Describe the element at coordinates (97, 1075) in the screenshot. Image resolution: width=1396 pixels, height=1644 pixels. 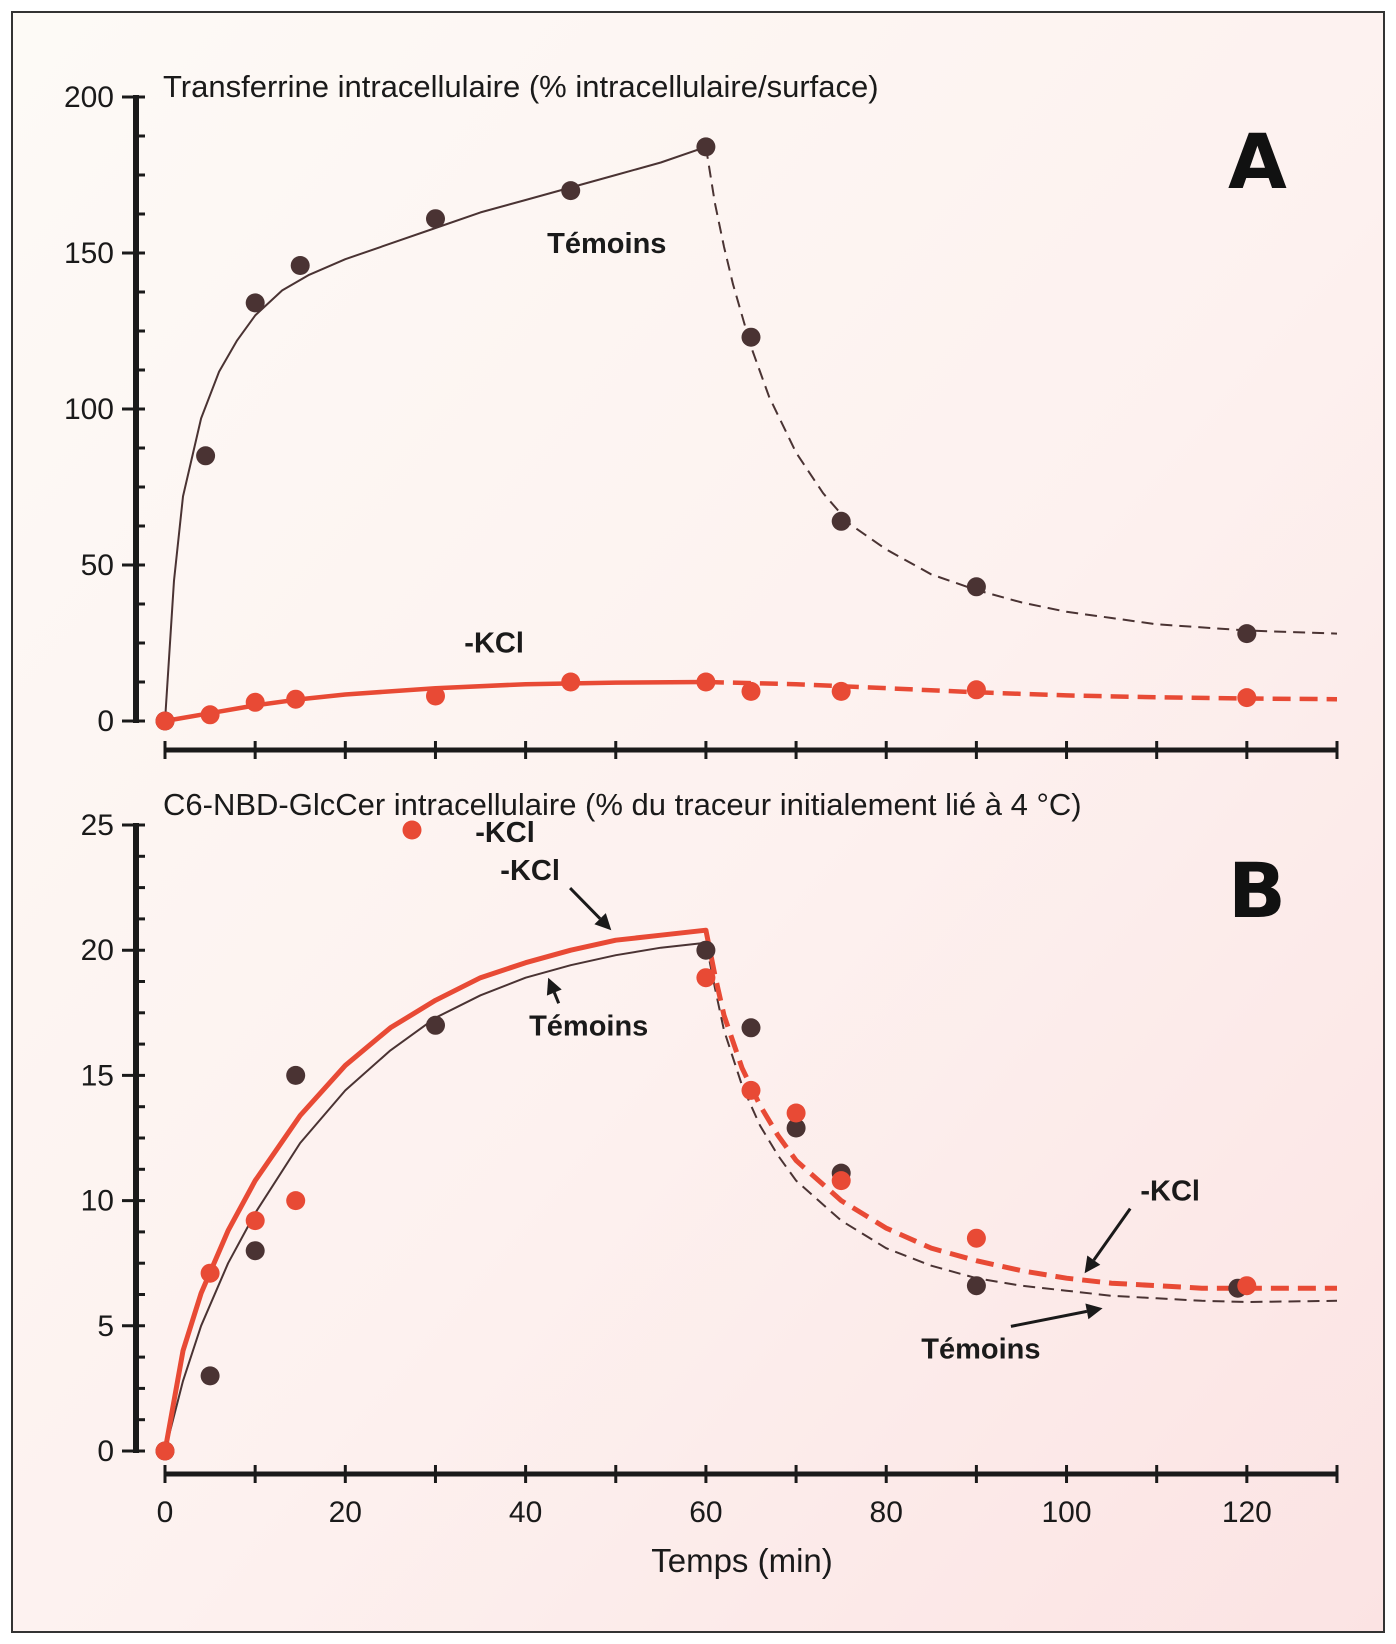
I see `y-tick-label: 15` at that location.